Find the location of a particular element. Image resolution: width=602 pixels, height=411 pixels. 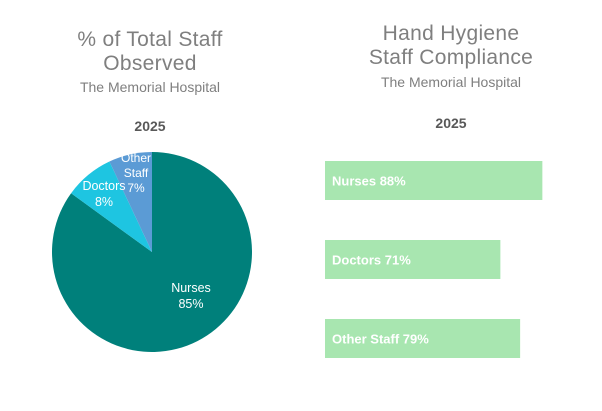

pie-slice-doctors is located at coordinates (111, 206).